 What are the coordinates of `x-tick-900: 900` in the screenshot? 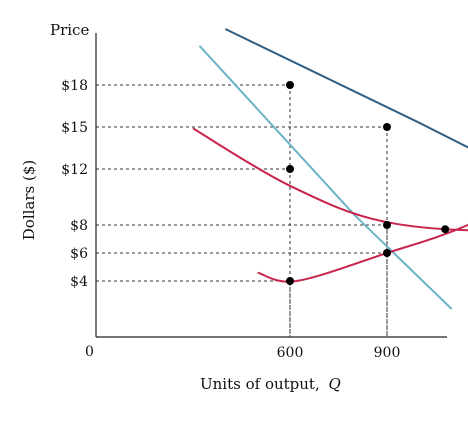 It's located at (387, 353).